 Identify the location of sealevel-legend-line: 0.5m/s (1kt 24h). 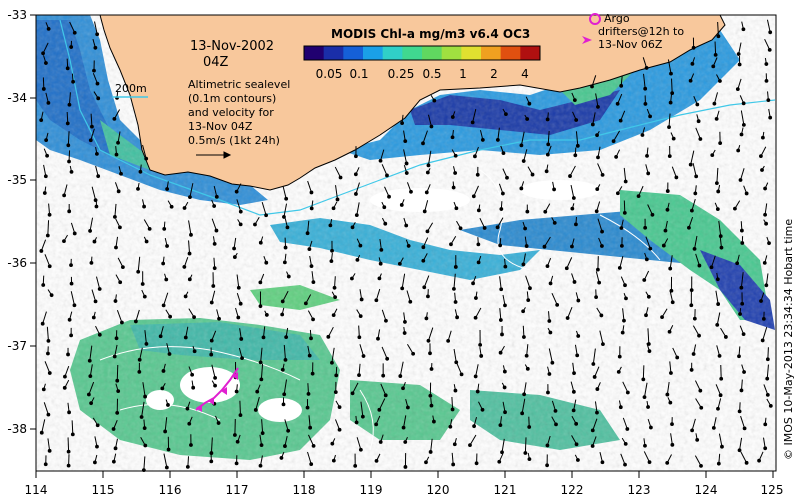
(234, 140).